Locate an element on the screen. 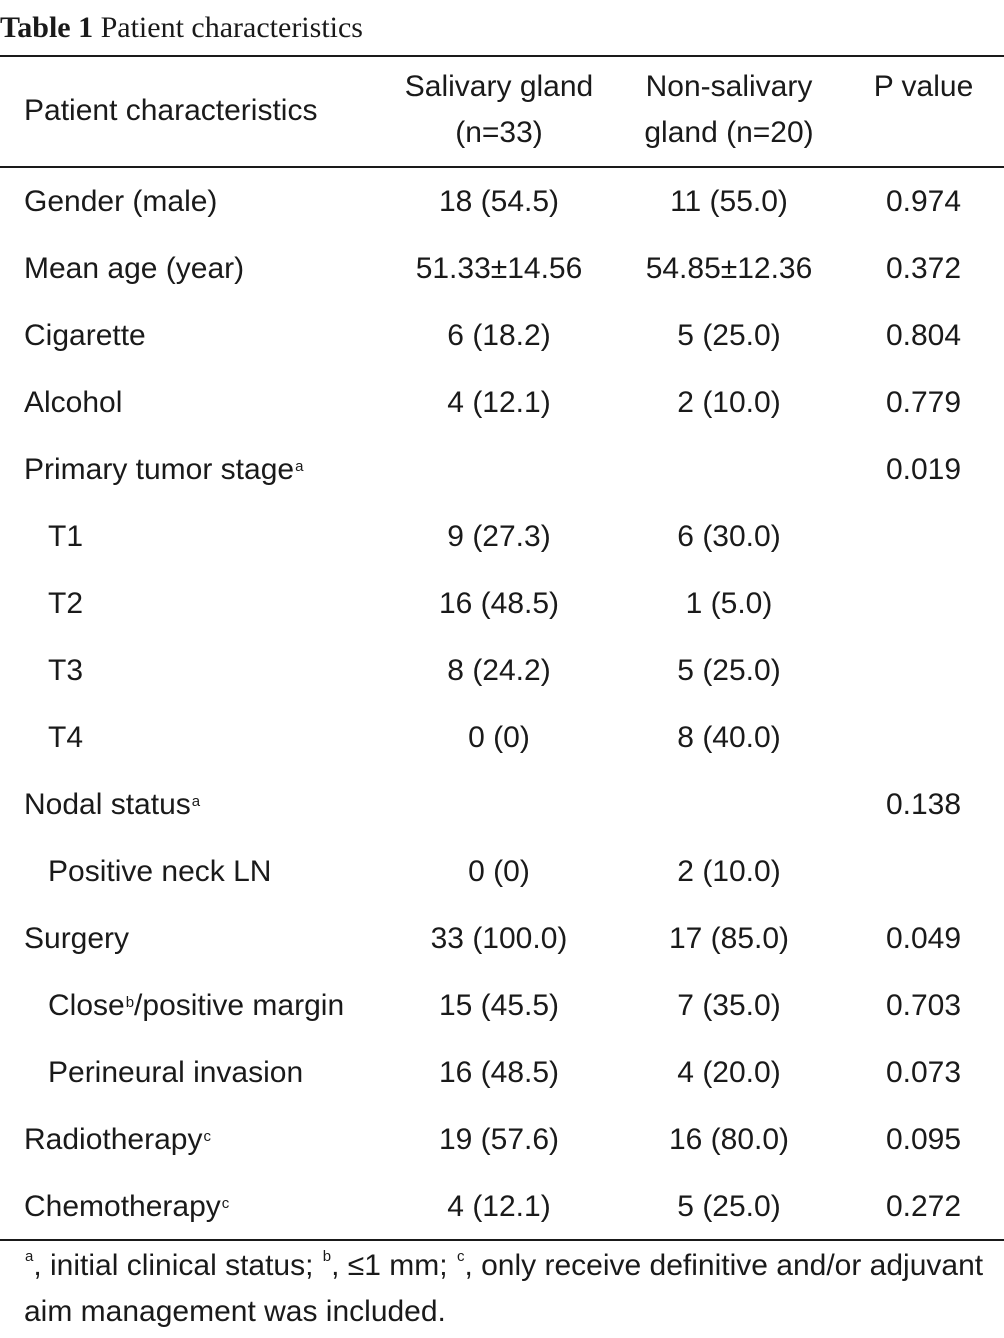  bottom-rule is located at coordinates (502, 1240).